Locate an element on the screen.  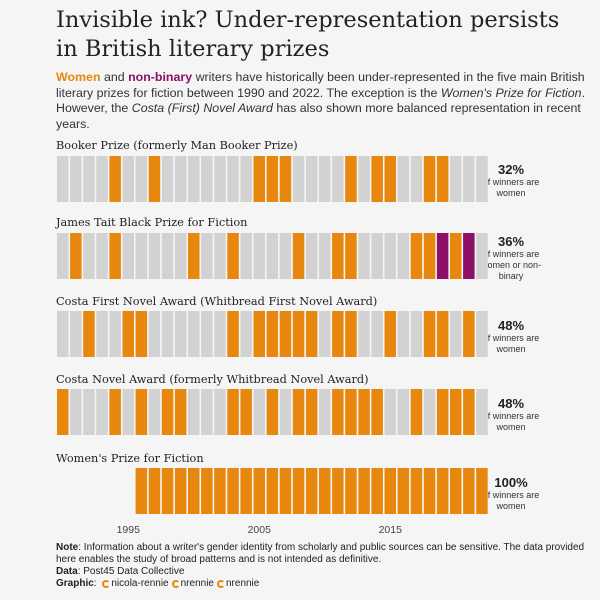
winner-cell-2021-nonbinary is located at coordinates (469, 256).